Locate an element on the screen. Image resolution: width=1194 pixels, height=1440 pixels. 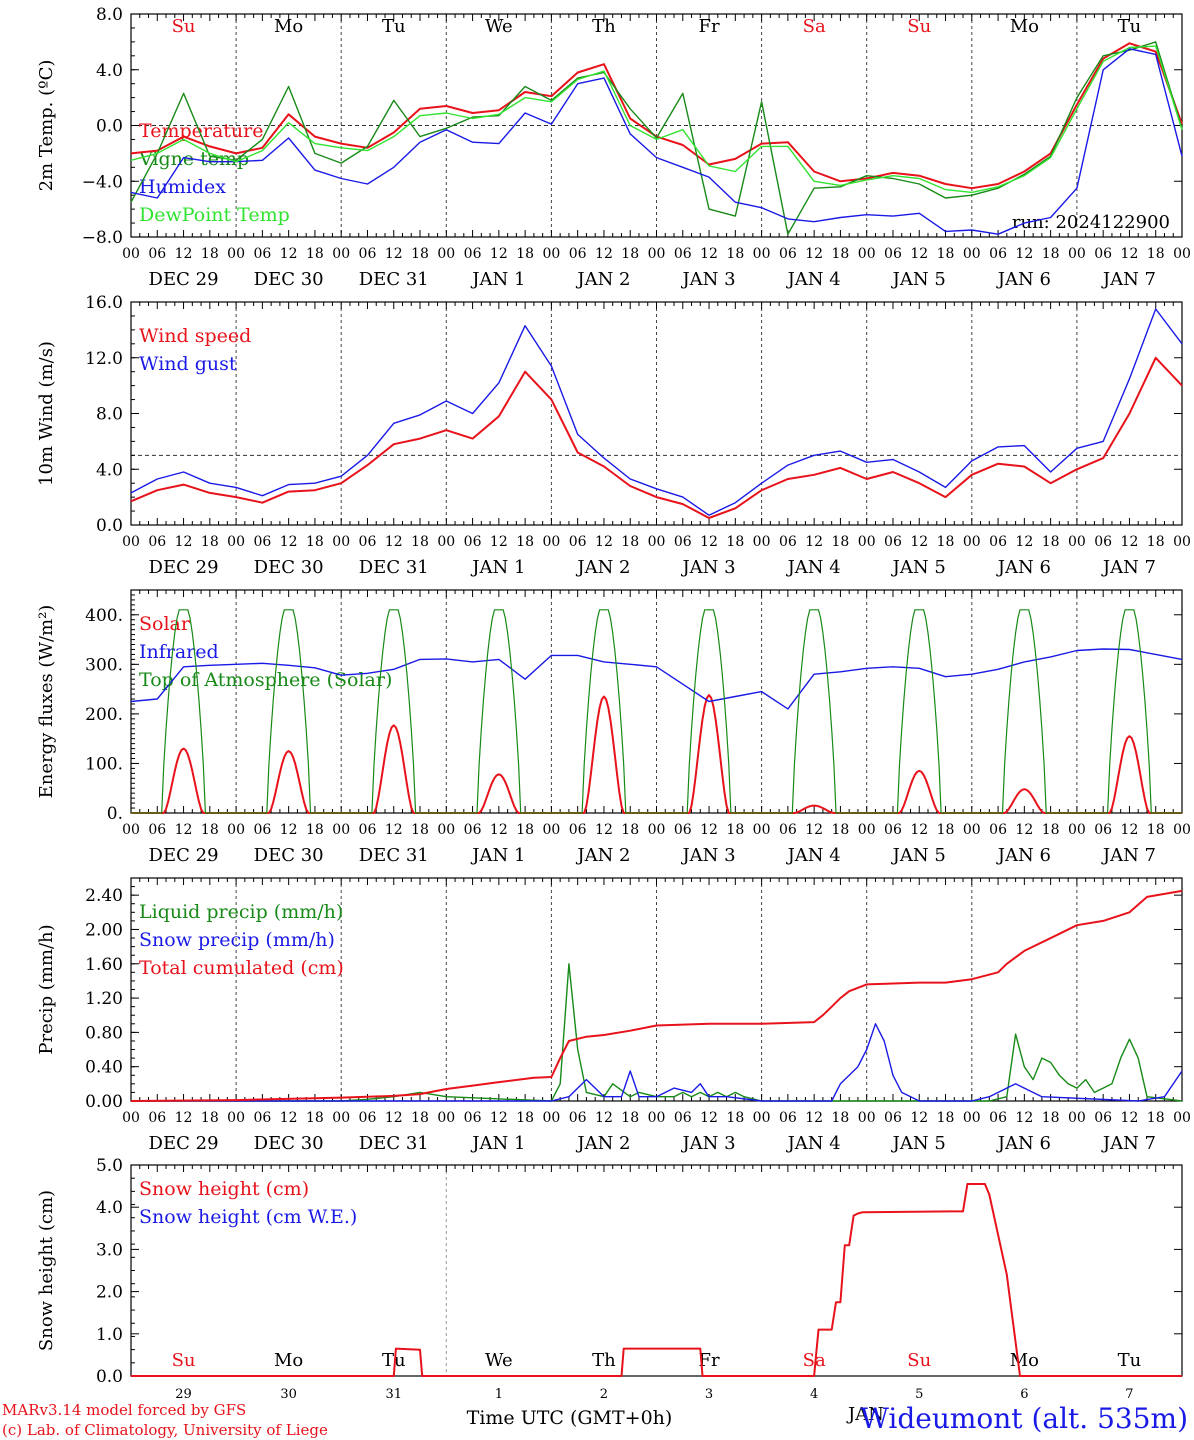
y-tick-label: 4.0 is located at coordinates (109, 71).